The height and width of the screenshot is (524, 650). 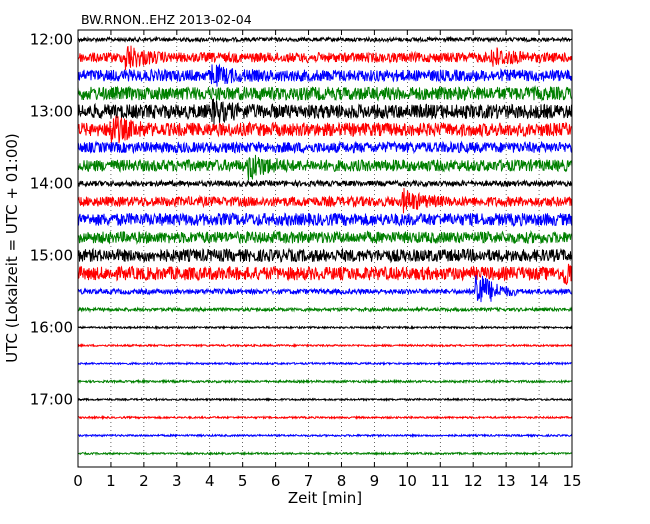 I want to click on y-tick-label: 14:00, so click(x=51, y=184).